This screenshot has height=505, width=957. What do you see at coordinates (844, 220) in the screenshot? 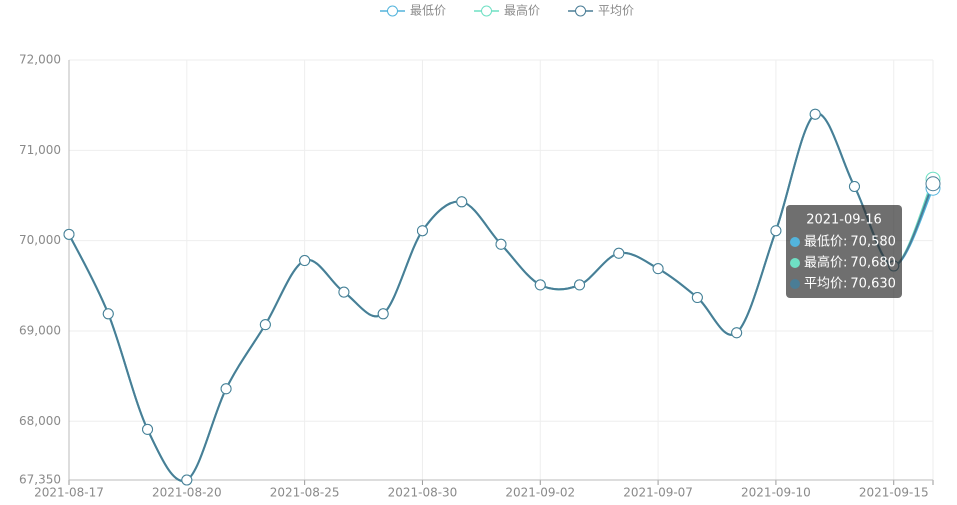
I see `tooltip-title: 2021-09-16` at bounding box center [844, 220].